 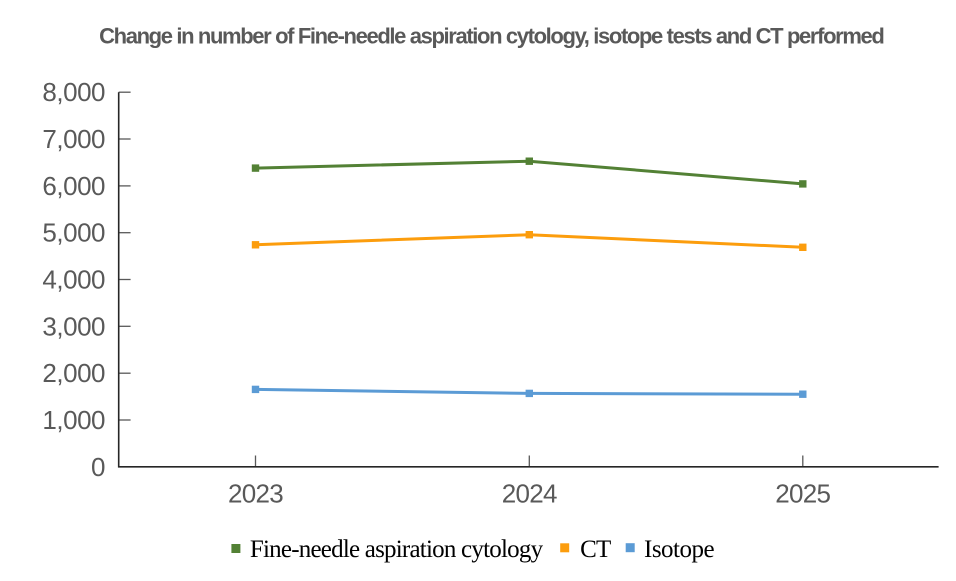 What do you see at coordinates (595, 549) in the screenshot?
I see `svg-text: CT` at bounding box center [595, 549].